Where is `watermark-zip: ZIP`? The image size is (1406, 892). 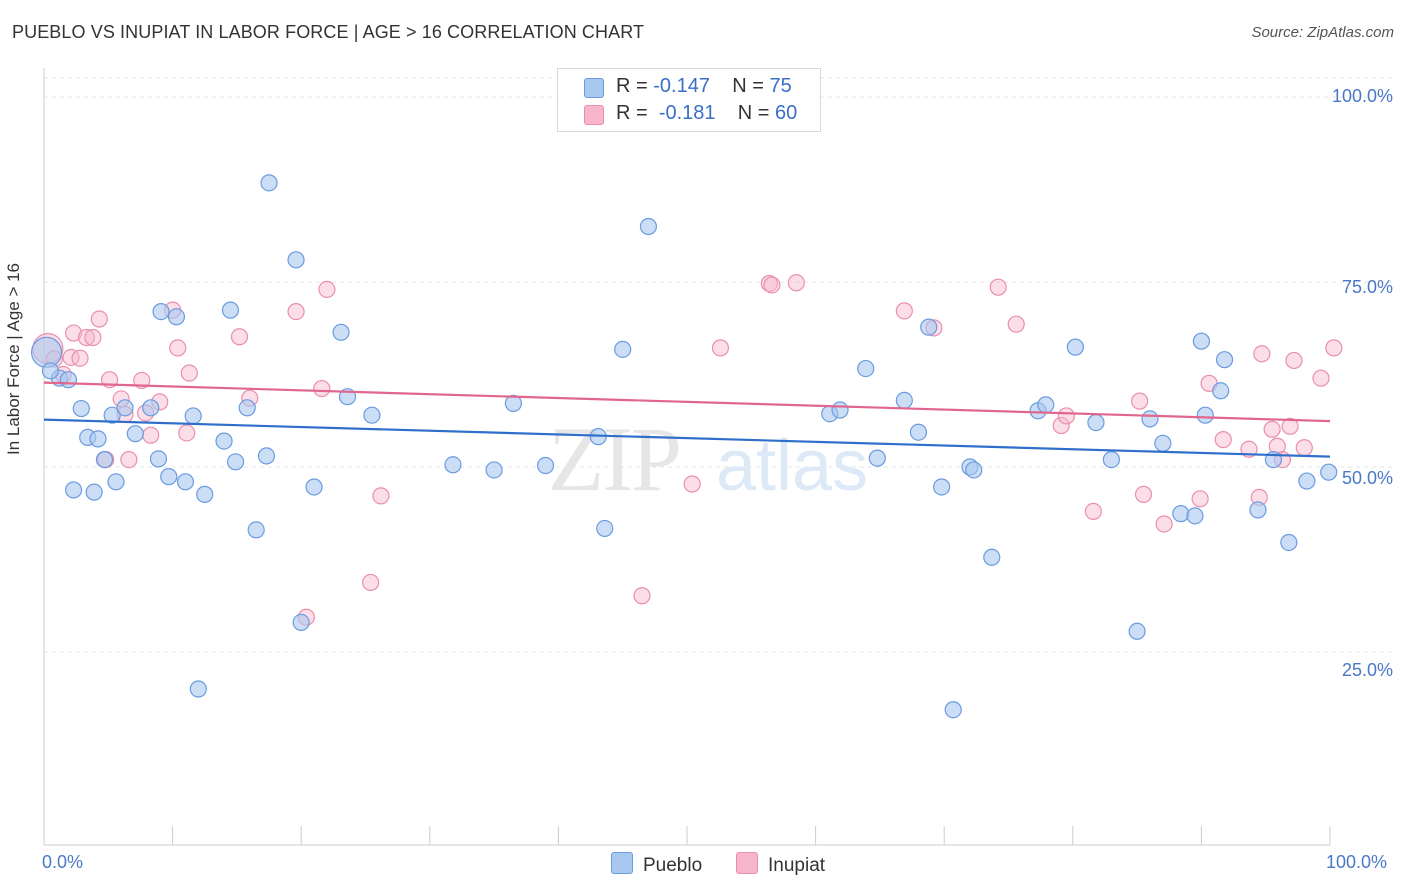
watermark-zip: ZIP is located at coordinates (614, 459).